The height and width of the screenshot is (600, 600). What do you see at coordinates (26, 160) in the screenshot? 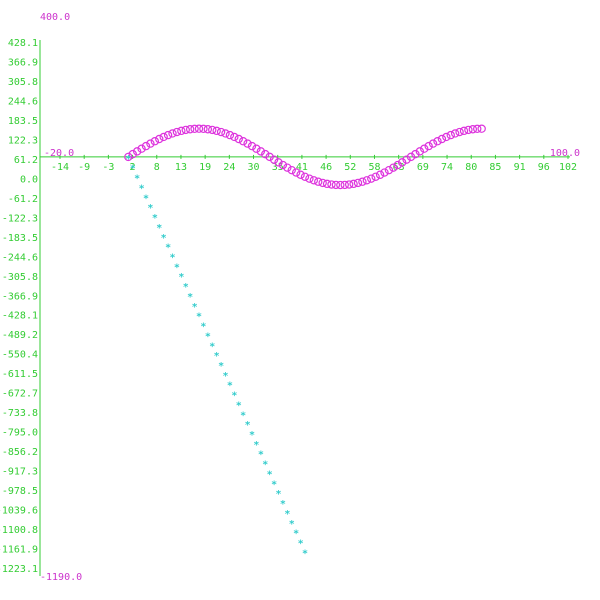
I see `y-tick-label: 61.2` at bounding box center [26, 160].